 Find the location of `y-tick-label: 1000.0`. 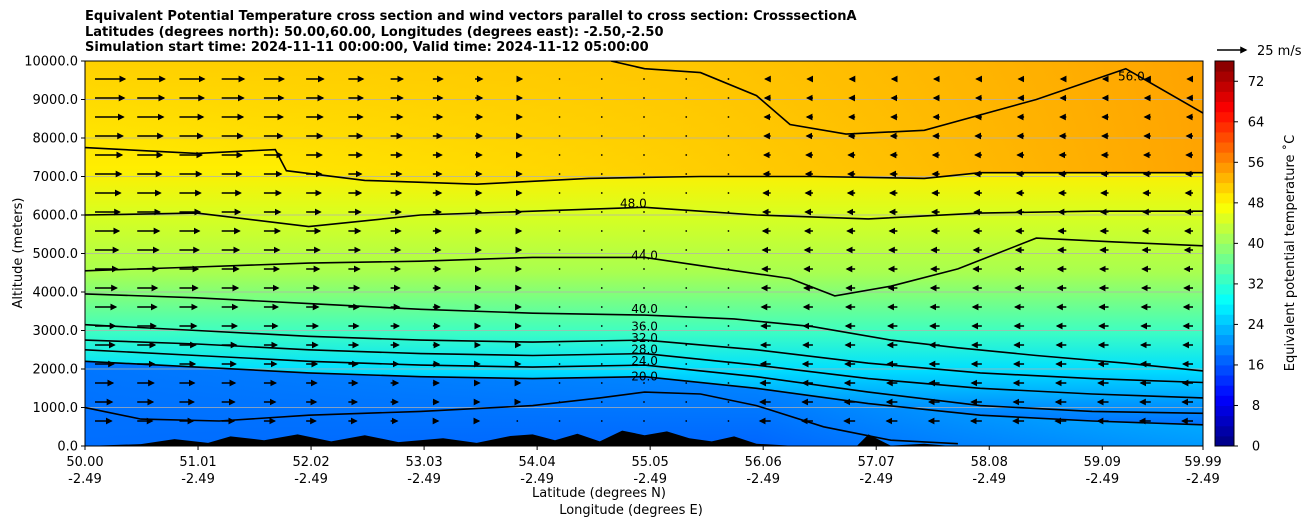

y-tick-label: 1000.0 is located at coordinates (56, 408).